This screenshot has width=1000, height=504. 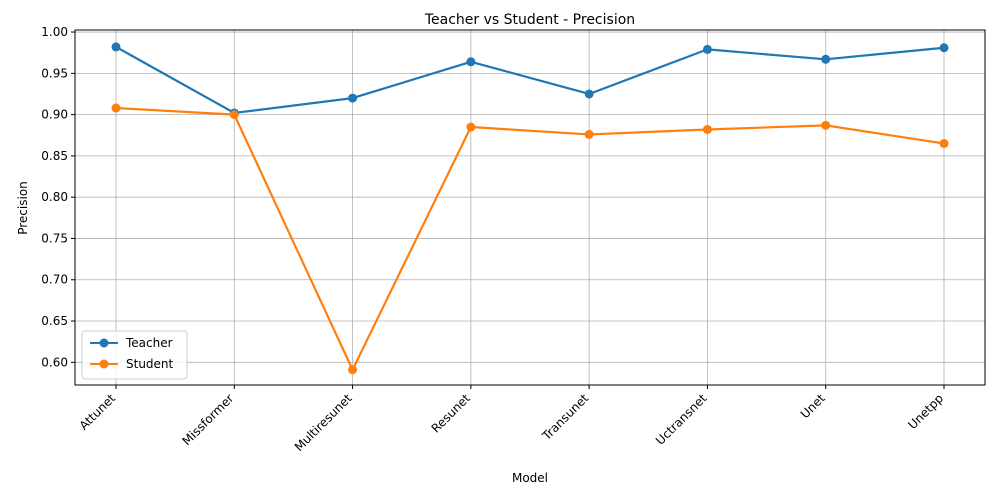 I want to click on legend-teacher-label: Teacher, so click(x=149, y=343).